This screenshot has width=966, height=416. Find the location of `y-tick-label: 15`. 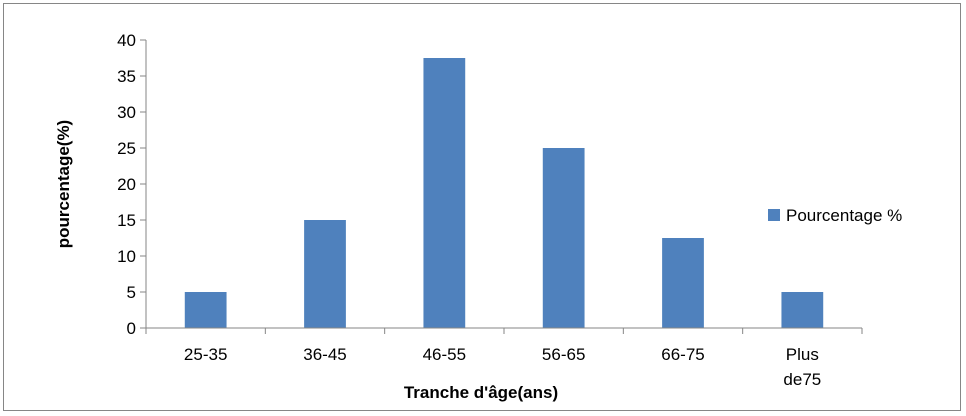

y-tick-label: 15 is located at coordinates (126, 220).